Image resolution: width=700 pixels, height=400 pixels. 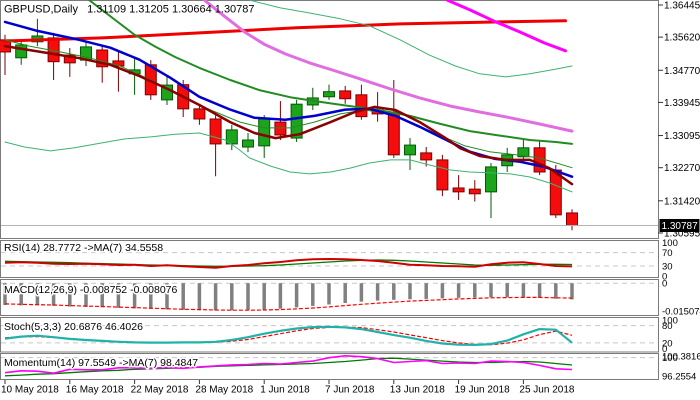 I want to click on band-lower-line, so click(x=288, y=162).